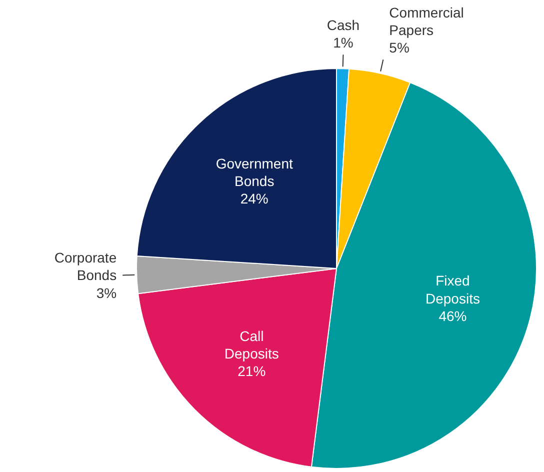 Image resolution: width=544 pixels, height=472 pixels. I want to click on data-label: 46%, so click(452, 316).